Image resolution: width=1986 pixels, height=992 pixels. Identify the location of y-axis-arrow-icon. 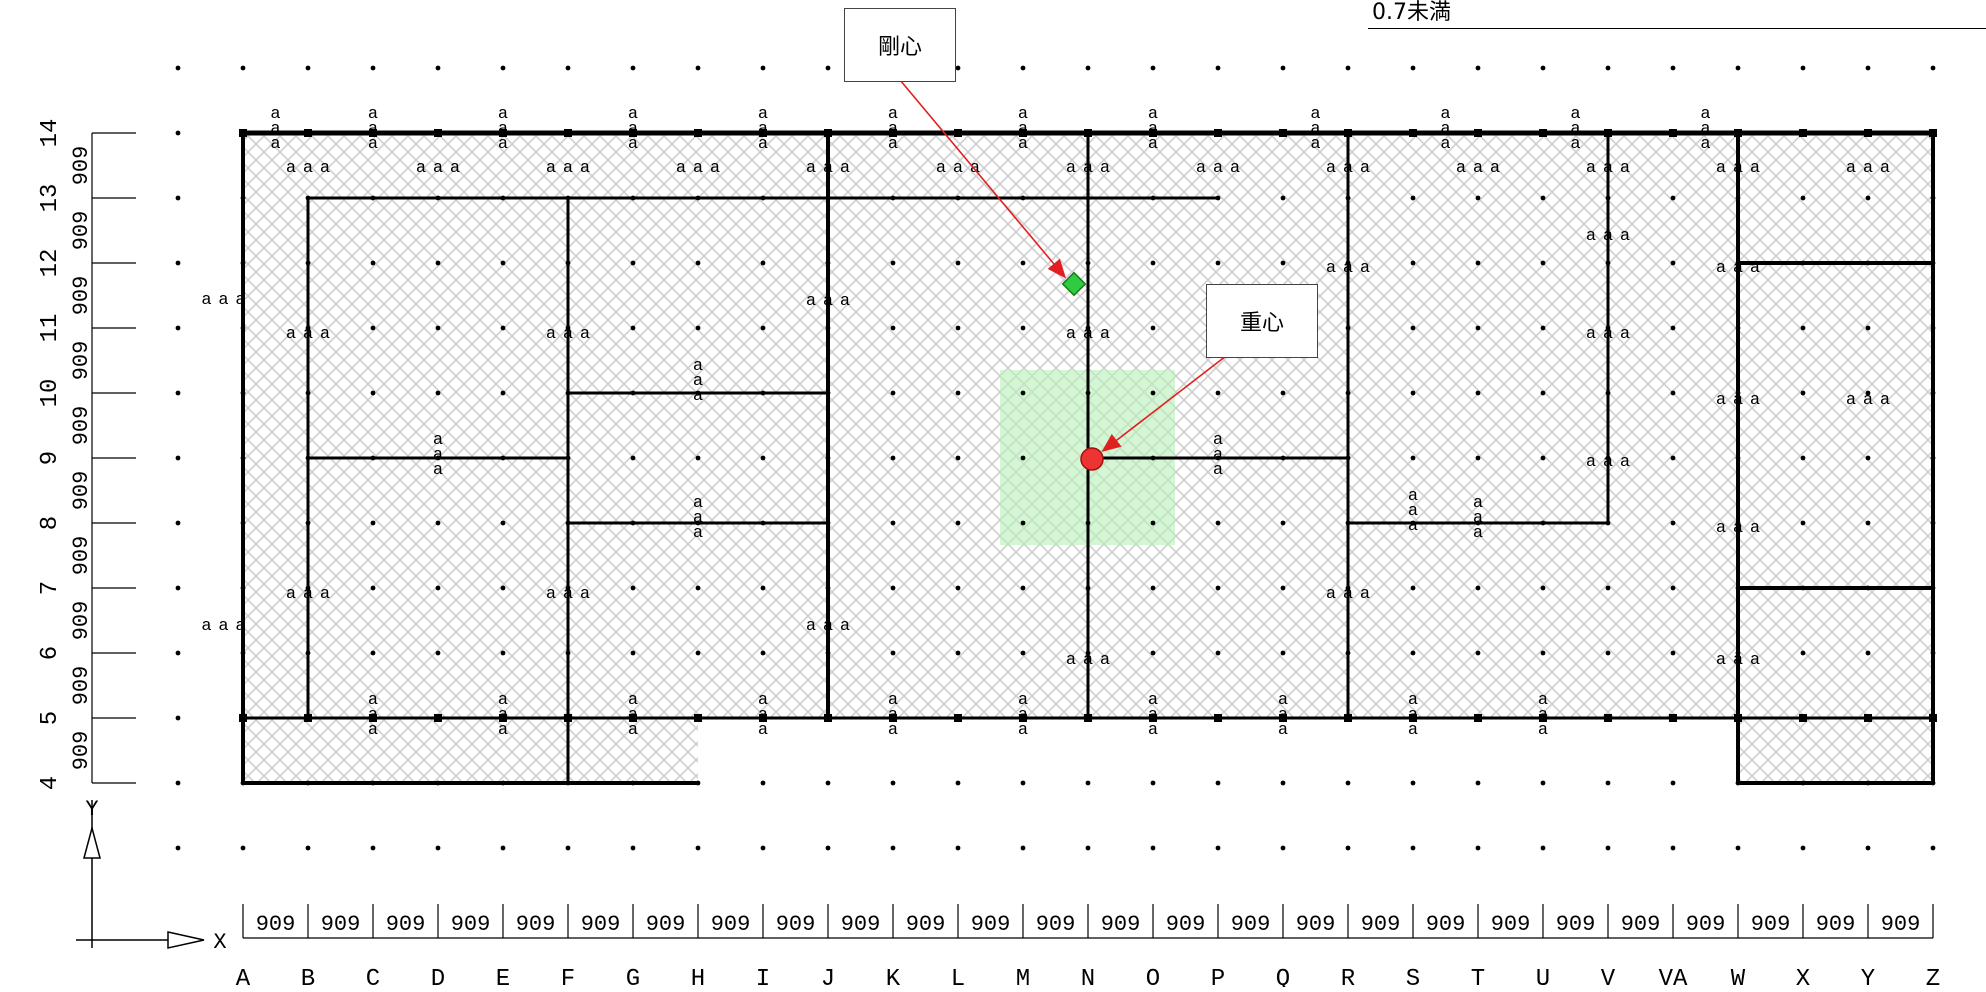
(92, 842).